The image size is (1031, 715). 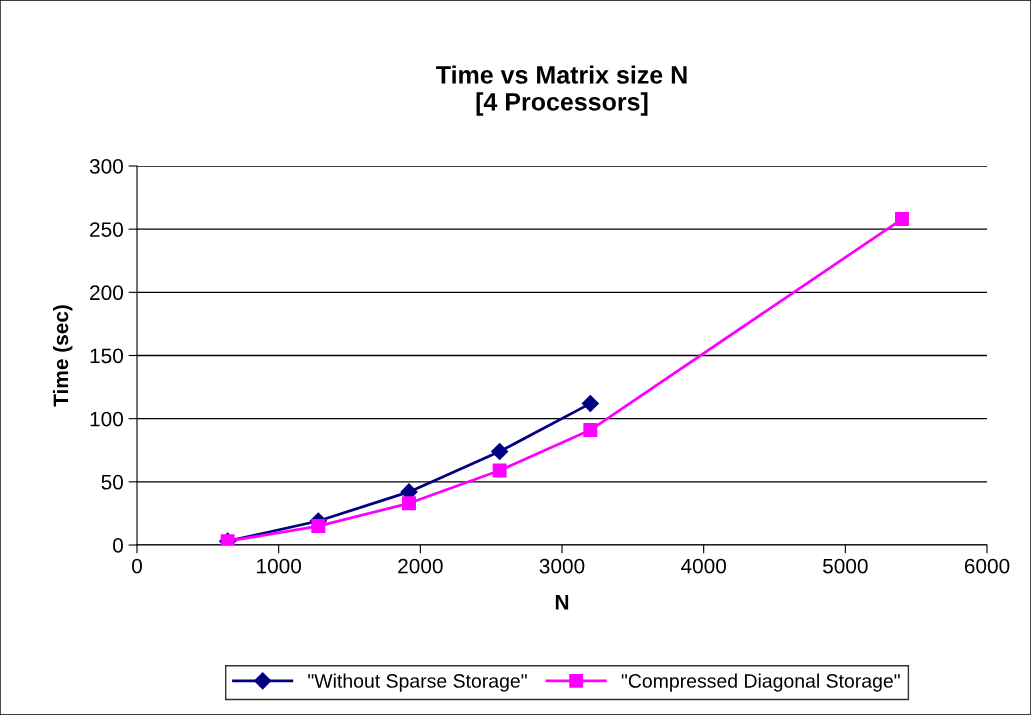 I want to click on y-tick-label: 200, so click(x=106, y=293).